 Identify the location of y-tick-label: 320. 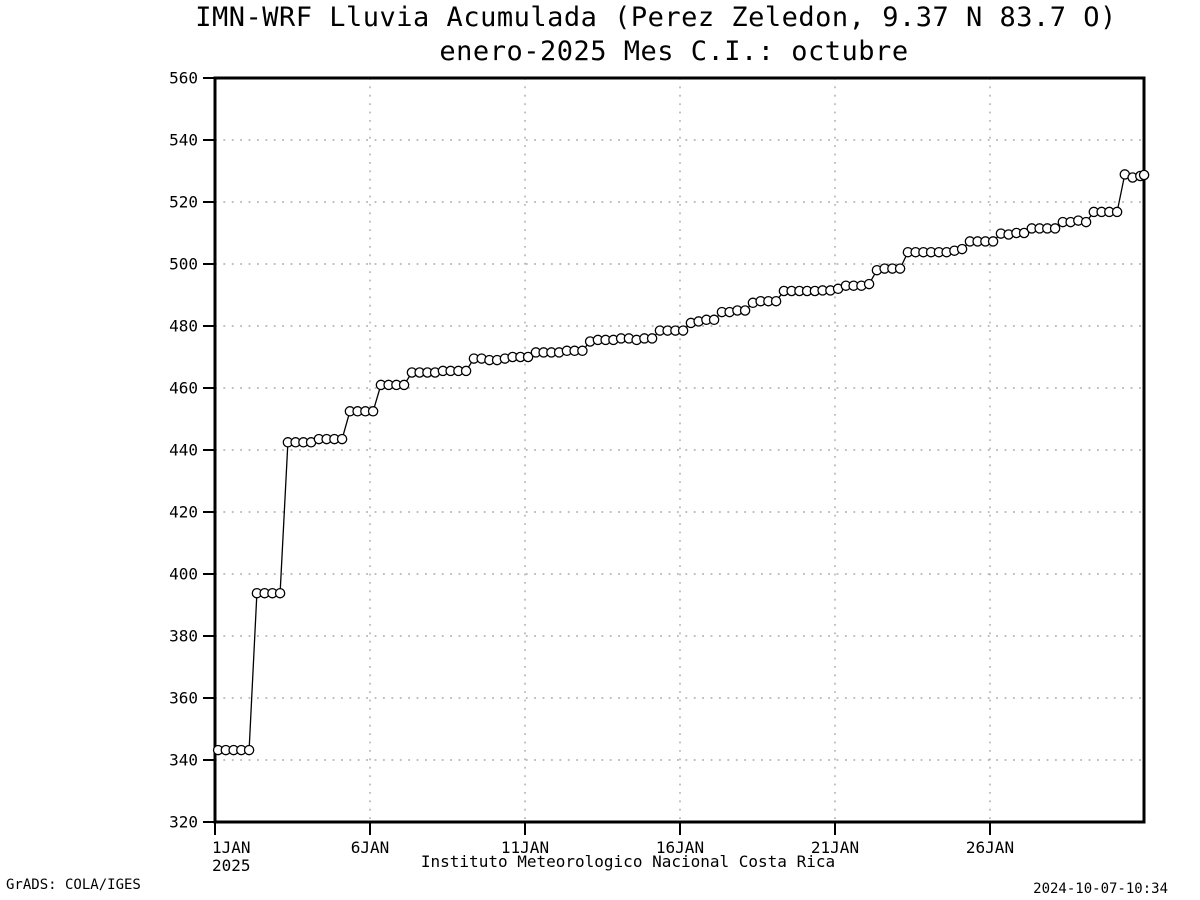
(183, 822).